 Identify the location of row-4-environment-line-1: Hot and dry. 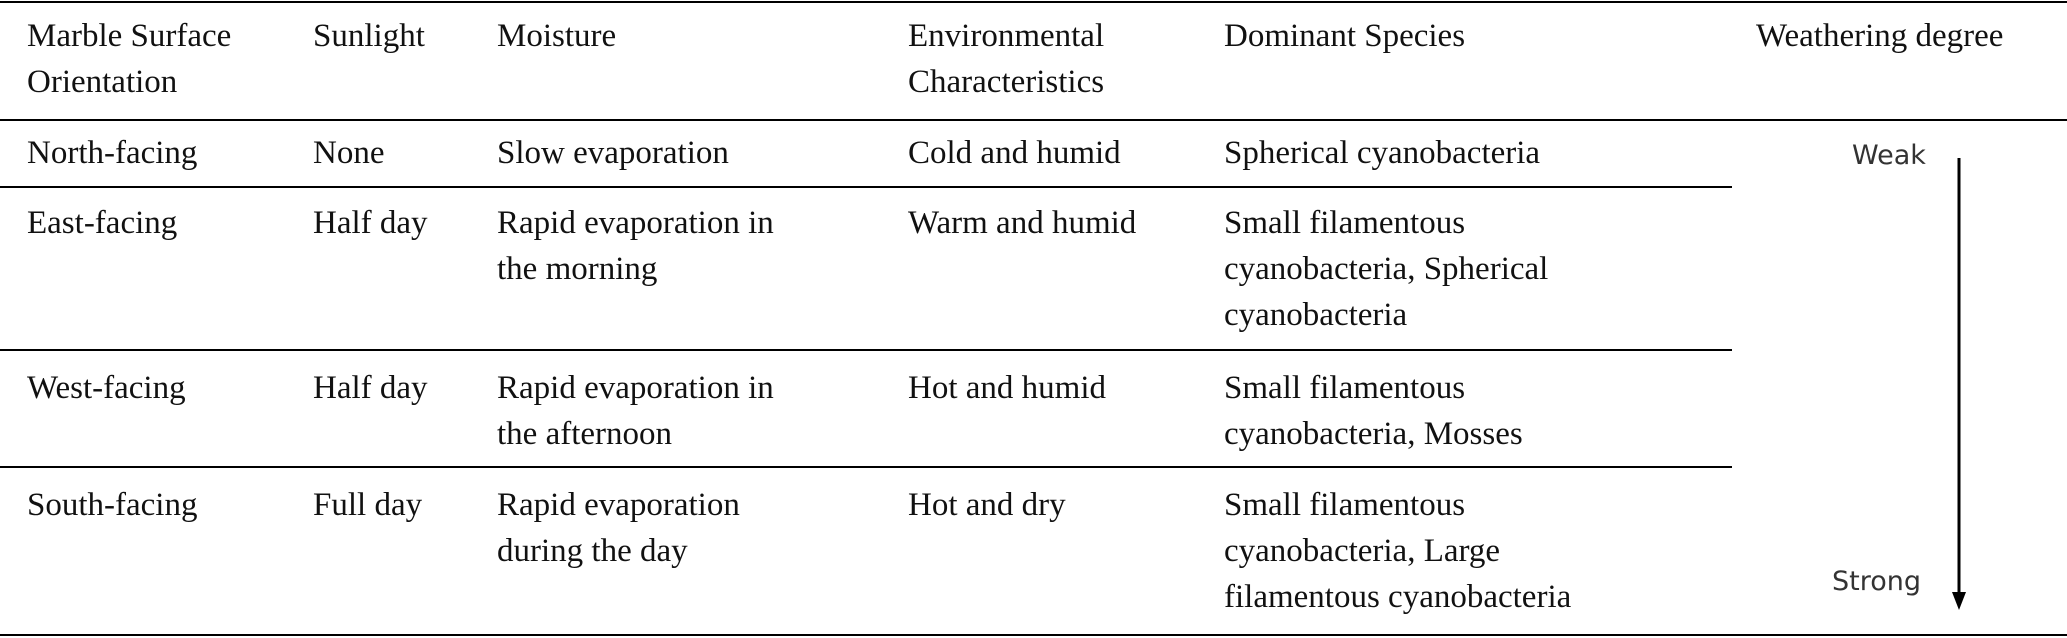
(987, 505).